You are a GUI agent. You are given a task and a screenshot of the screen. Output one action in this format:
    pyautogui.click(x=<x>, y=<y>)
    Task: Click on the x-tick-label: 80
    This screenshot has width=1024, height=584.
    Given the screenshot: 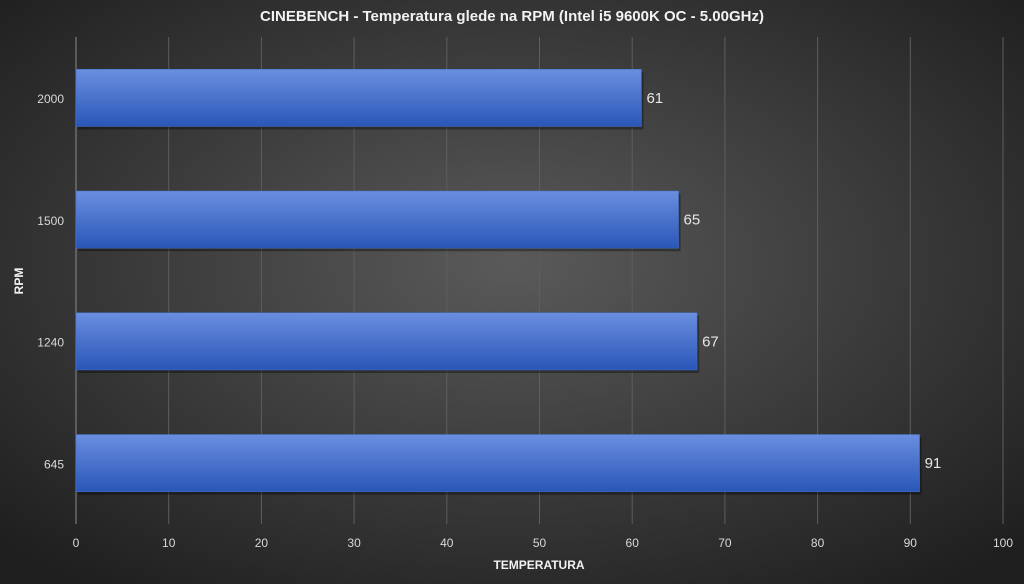 What is the action you would take?
    pyautogui.click(x=818, y=543)
    